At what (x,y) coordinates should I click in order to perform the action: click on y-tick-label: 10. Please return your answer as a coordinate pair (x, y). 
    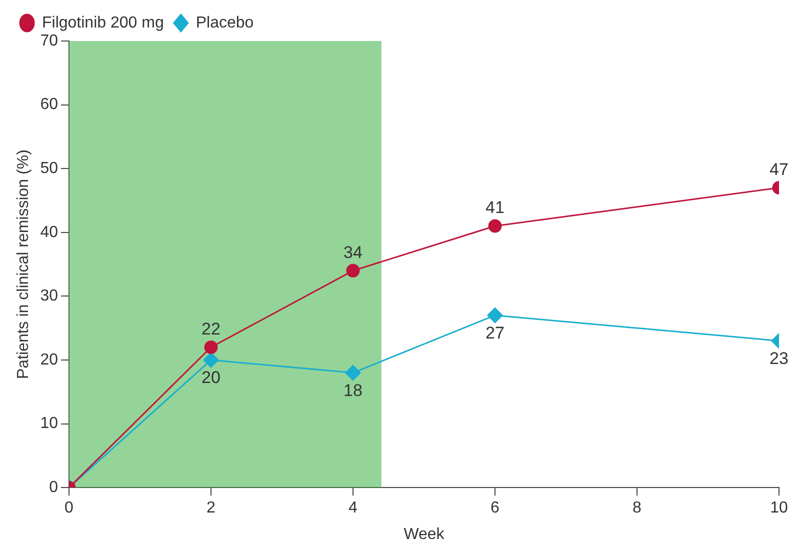
    Looking at the image, I should click on (49, 423).